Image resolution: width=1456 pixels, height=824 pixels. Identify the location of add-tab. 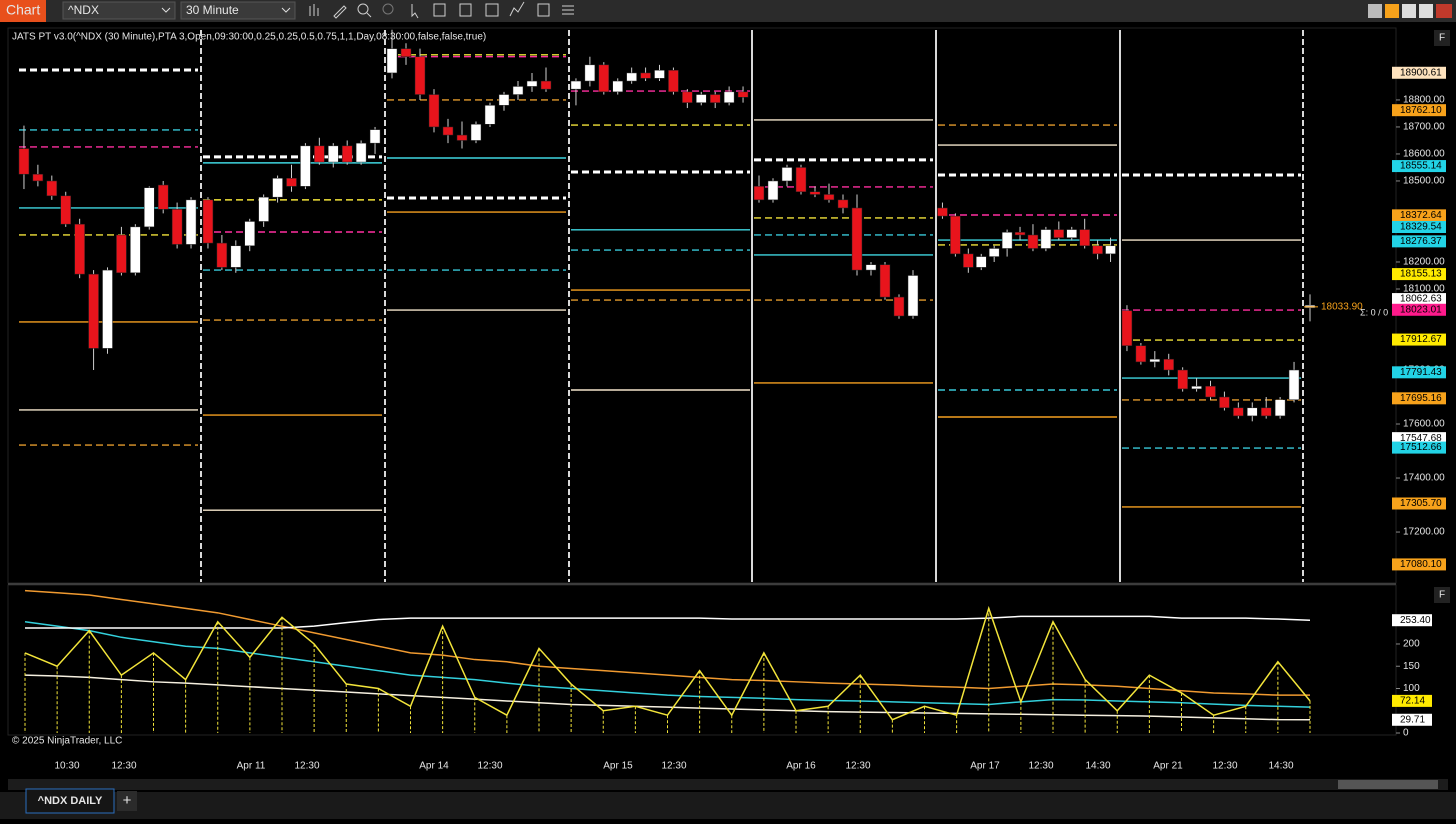
(127, 801).